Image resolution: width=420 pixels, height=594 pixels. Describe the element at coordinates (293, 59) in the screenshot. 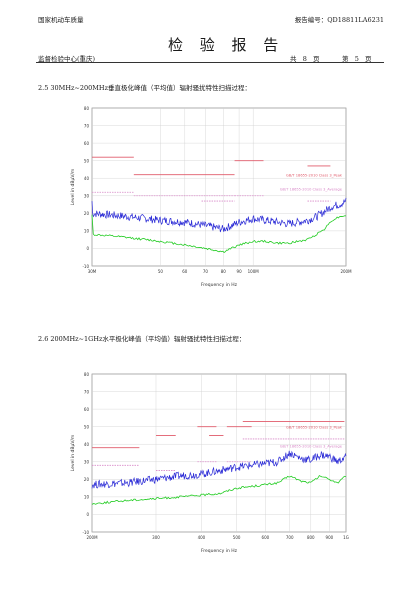

I see `page-total-label: 共` at that location.